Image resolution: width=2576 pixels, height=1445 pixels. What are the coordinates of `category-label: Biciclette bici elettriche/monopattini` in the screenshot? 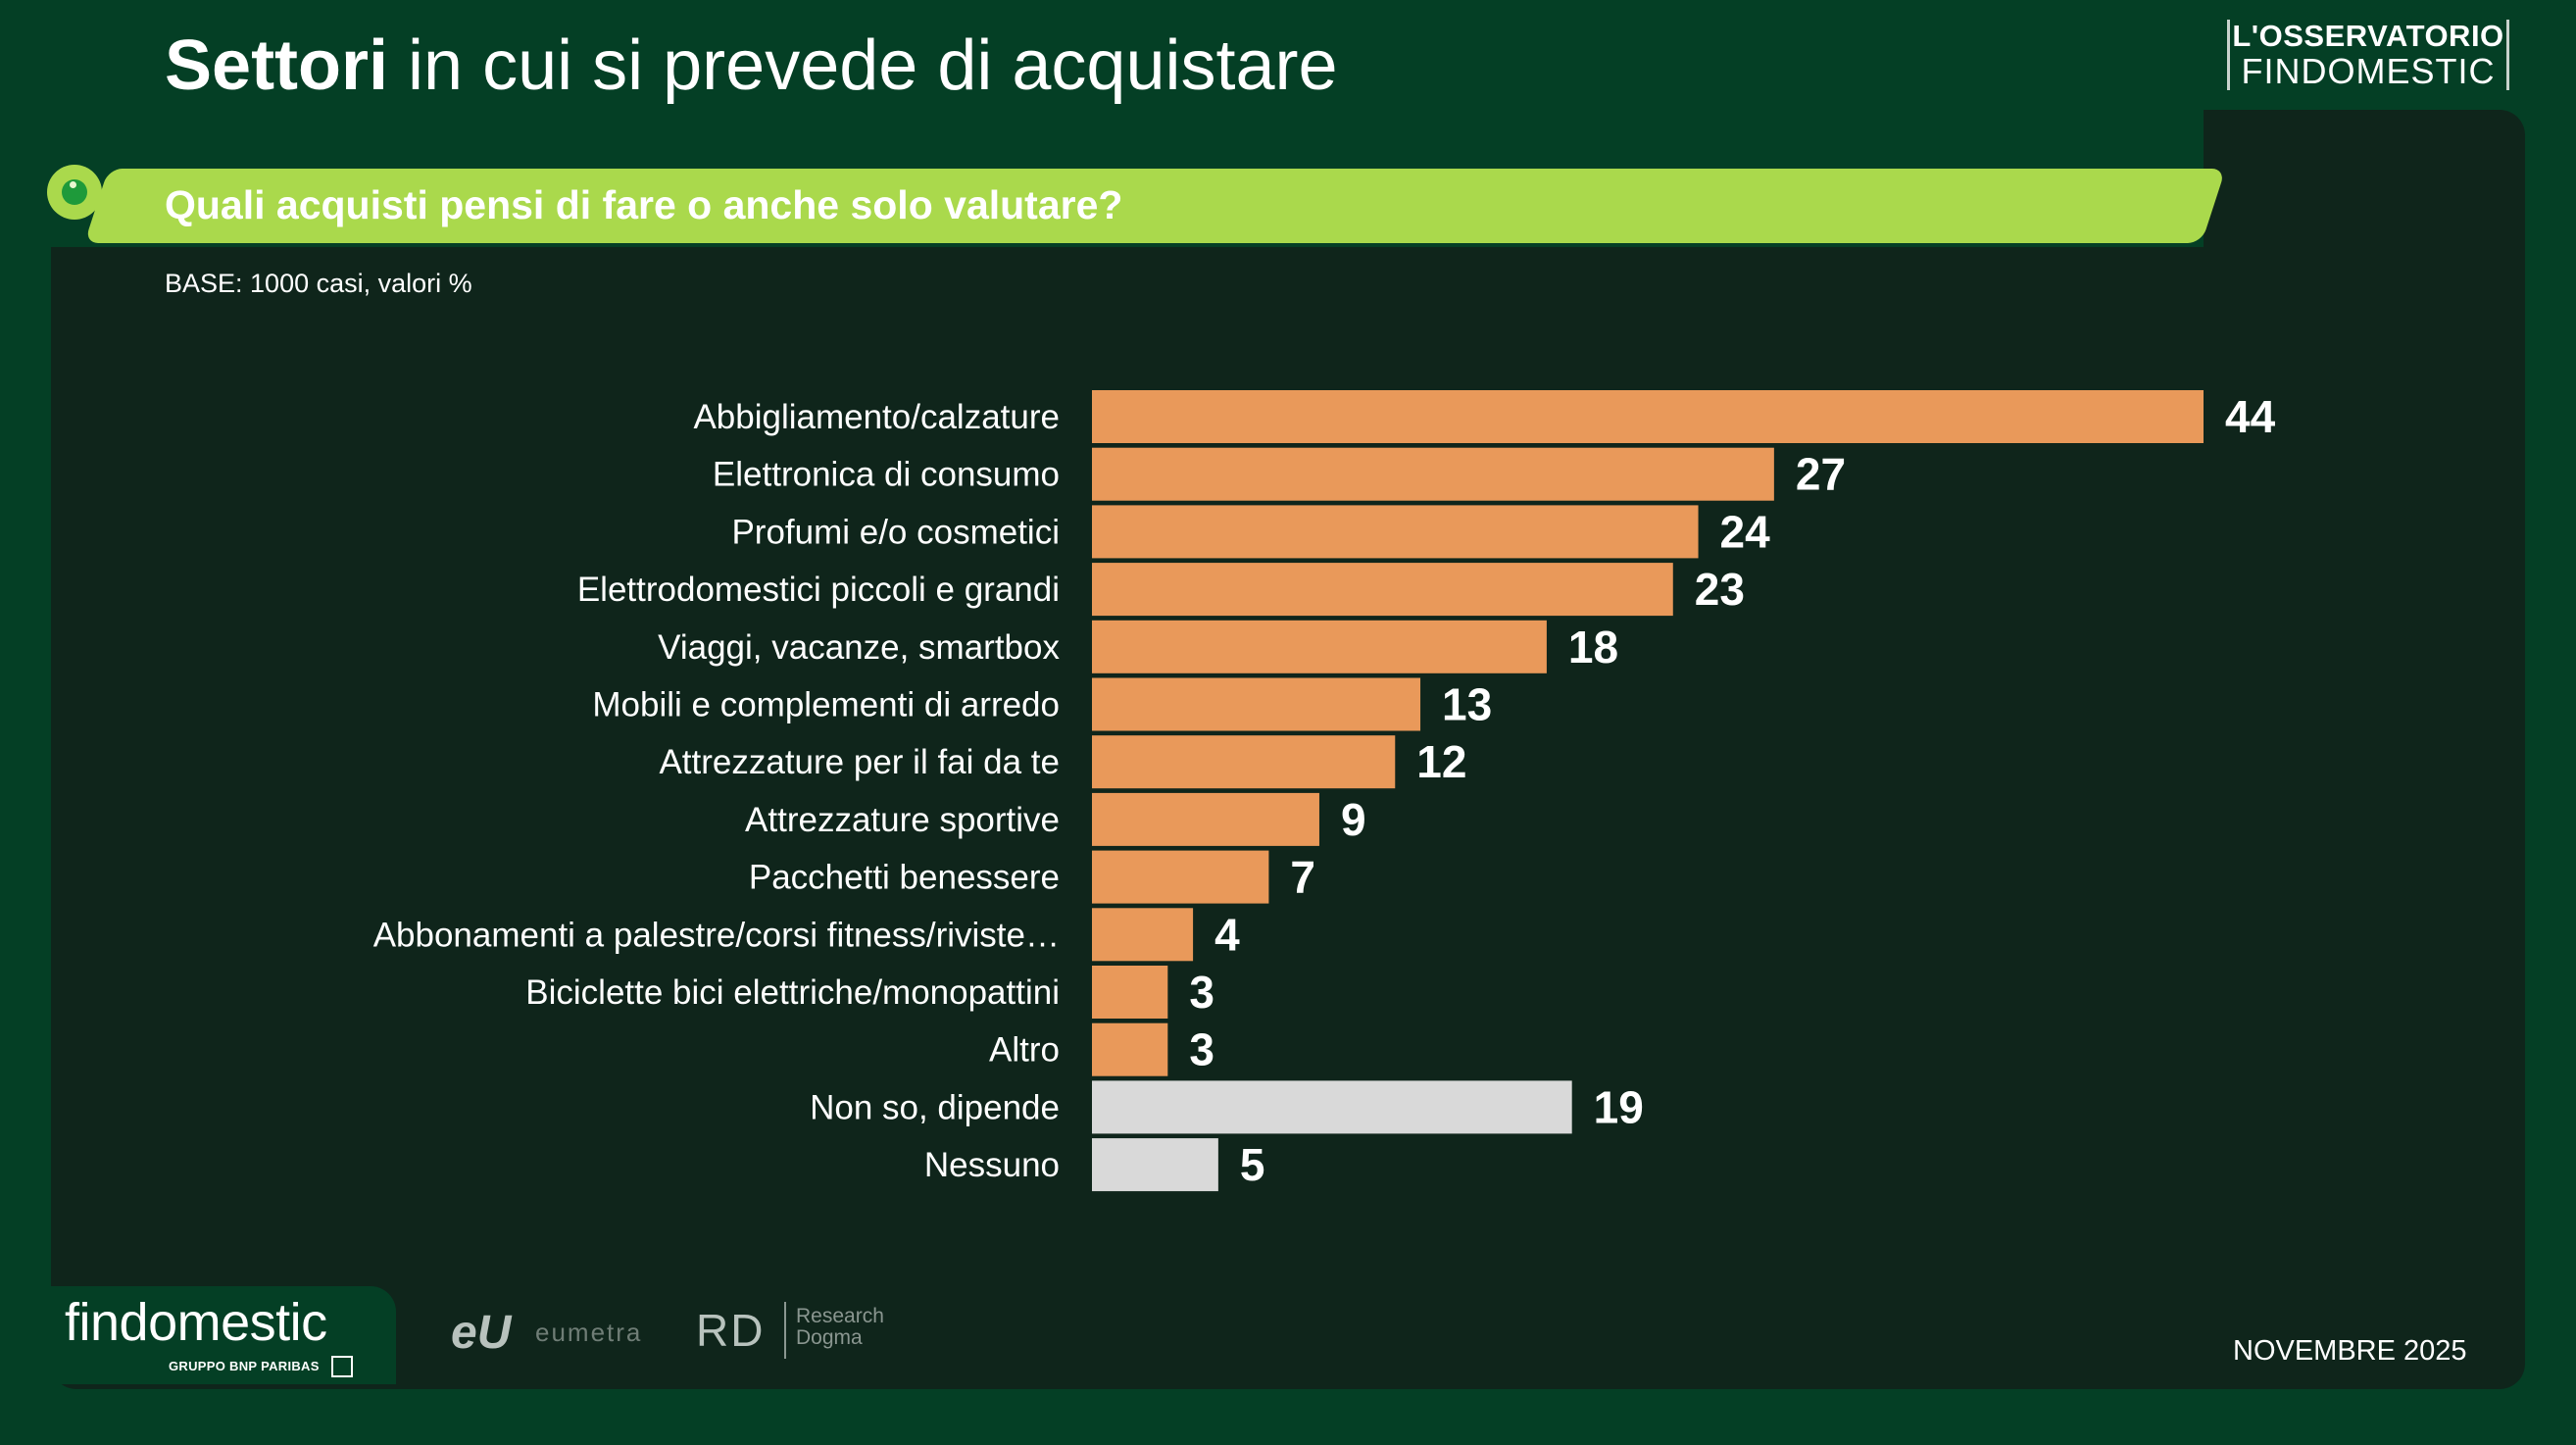 It's located at (792, 993).